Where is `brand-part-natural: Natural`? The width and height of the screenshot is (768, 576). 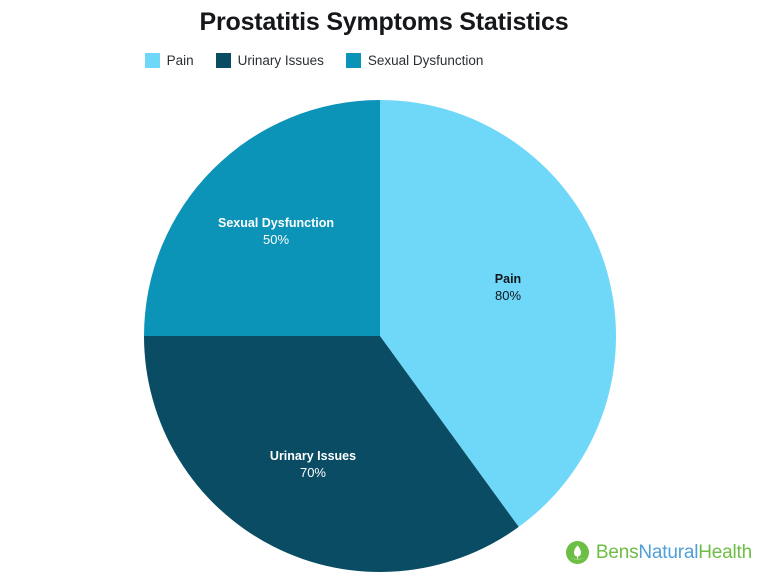
brand-part-natural: Natural is located at coordinates (668, 552).